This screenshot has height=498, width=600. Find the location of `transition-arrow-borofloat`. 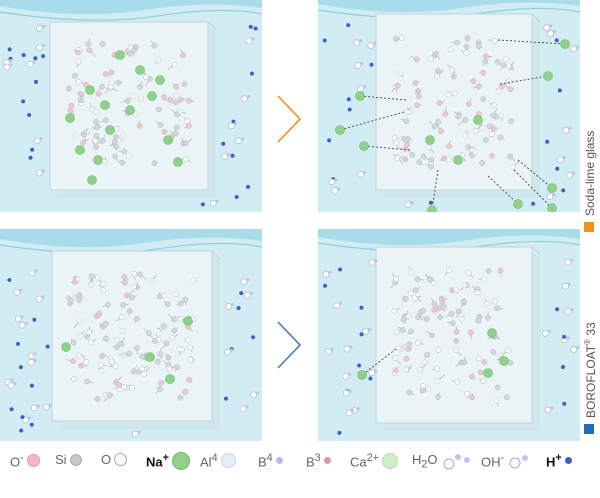

transition-arrow-borofloat is located at coordinates (289, 345).